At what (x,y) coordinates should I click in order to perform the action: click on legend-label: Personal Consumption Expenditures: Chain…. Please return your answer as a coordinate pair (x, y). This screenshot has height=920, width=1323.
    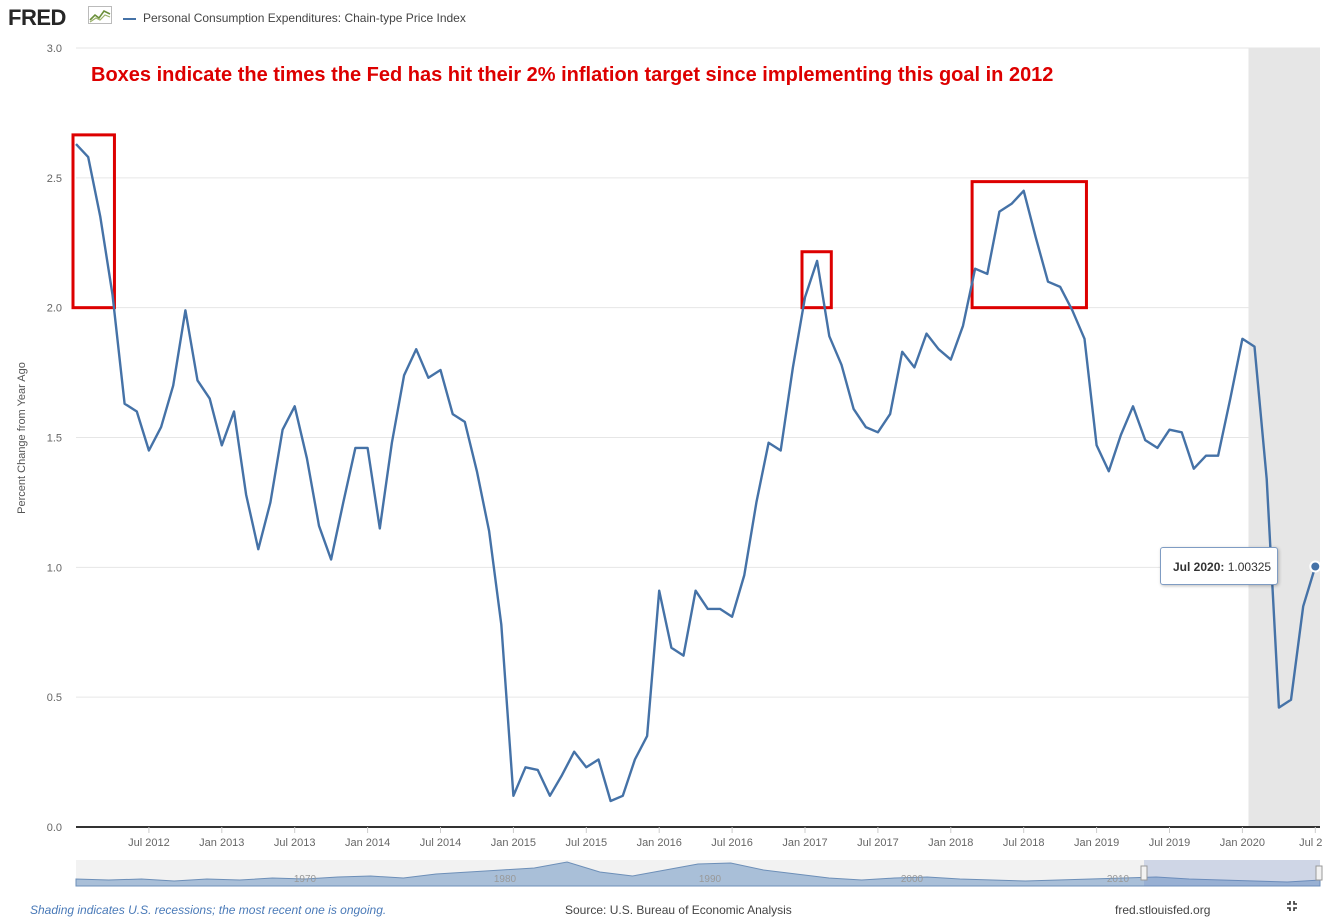
    Looking at the image, I should click on (304, 18).